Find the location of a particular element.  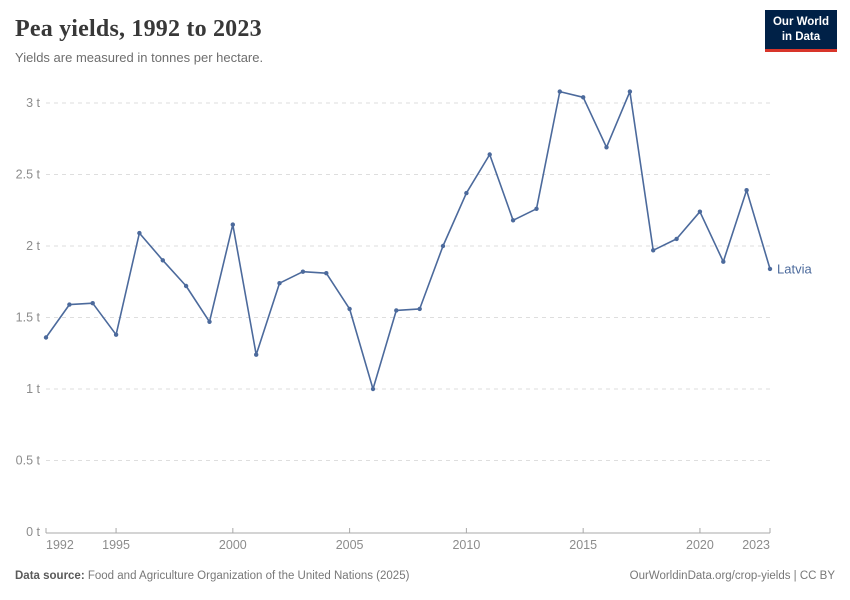

x-tick-label: 2005 is located at coordinates (350, 545).